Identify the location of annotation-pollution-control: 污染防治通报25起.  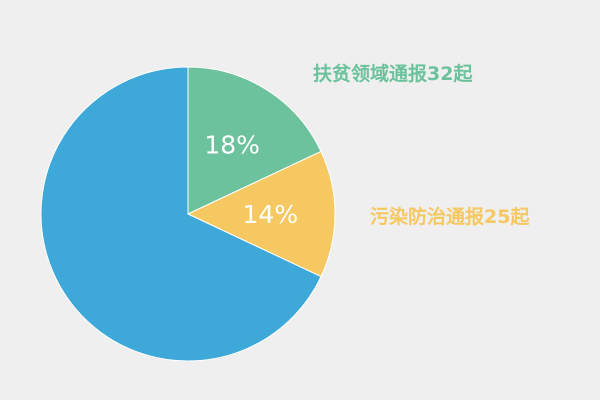
(450, 217).